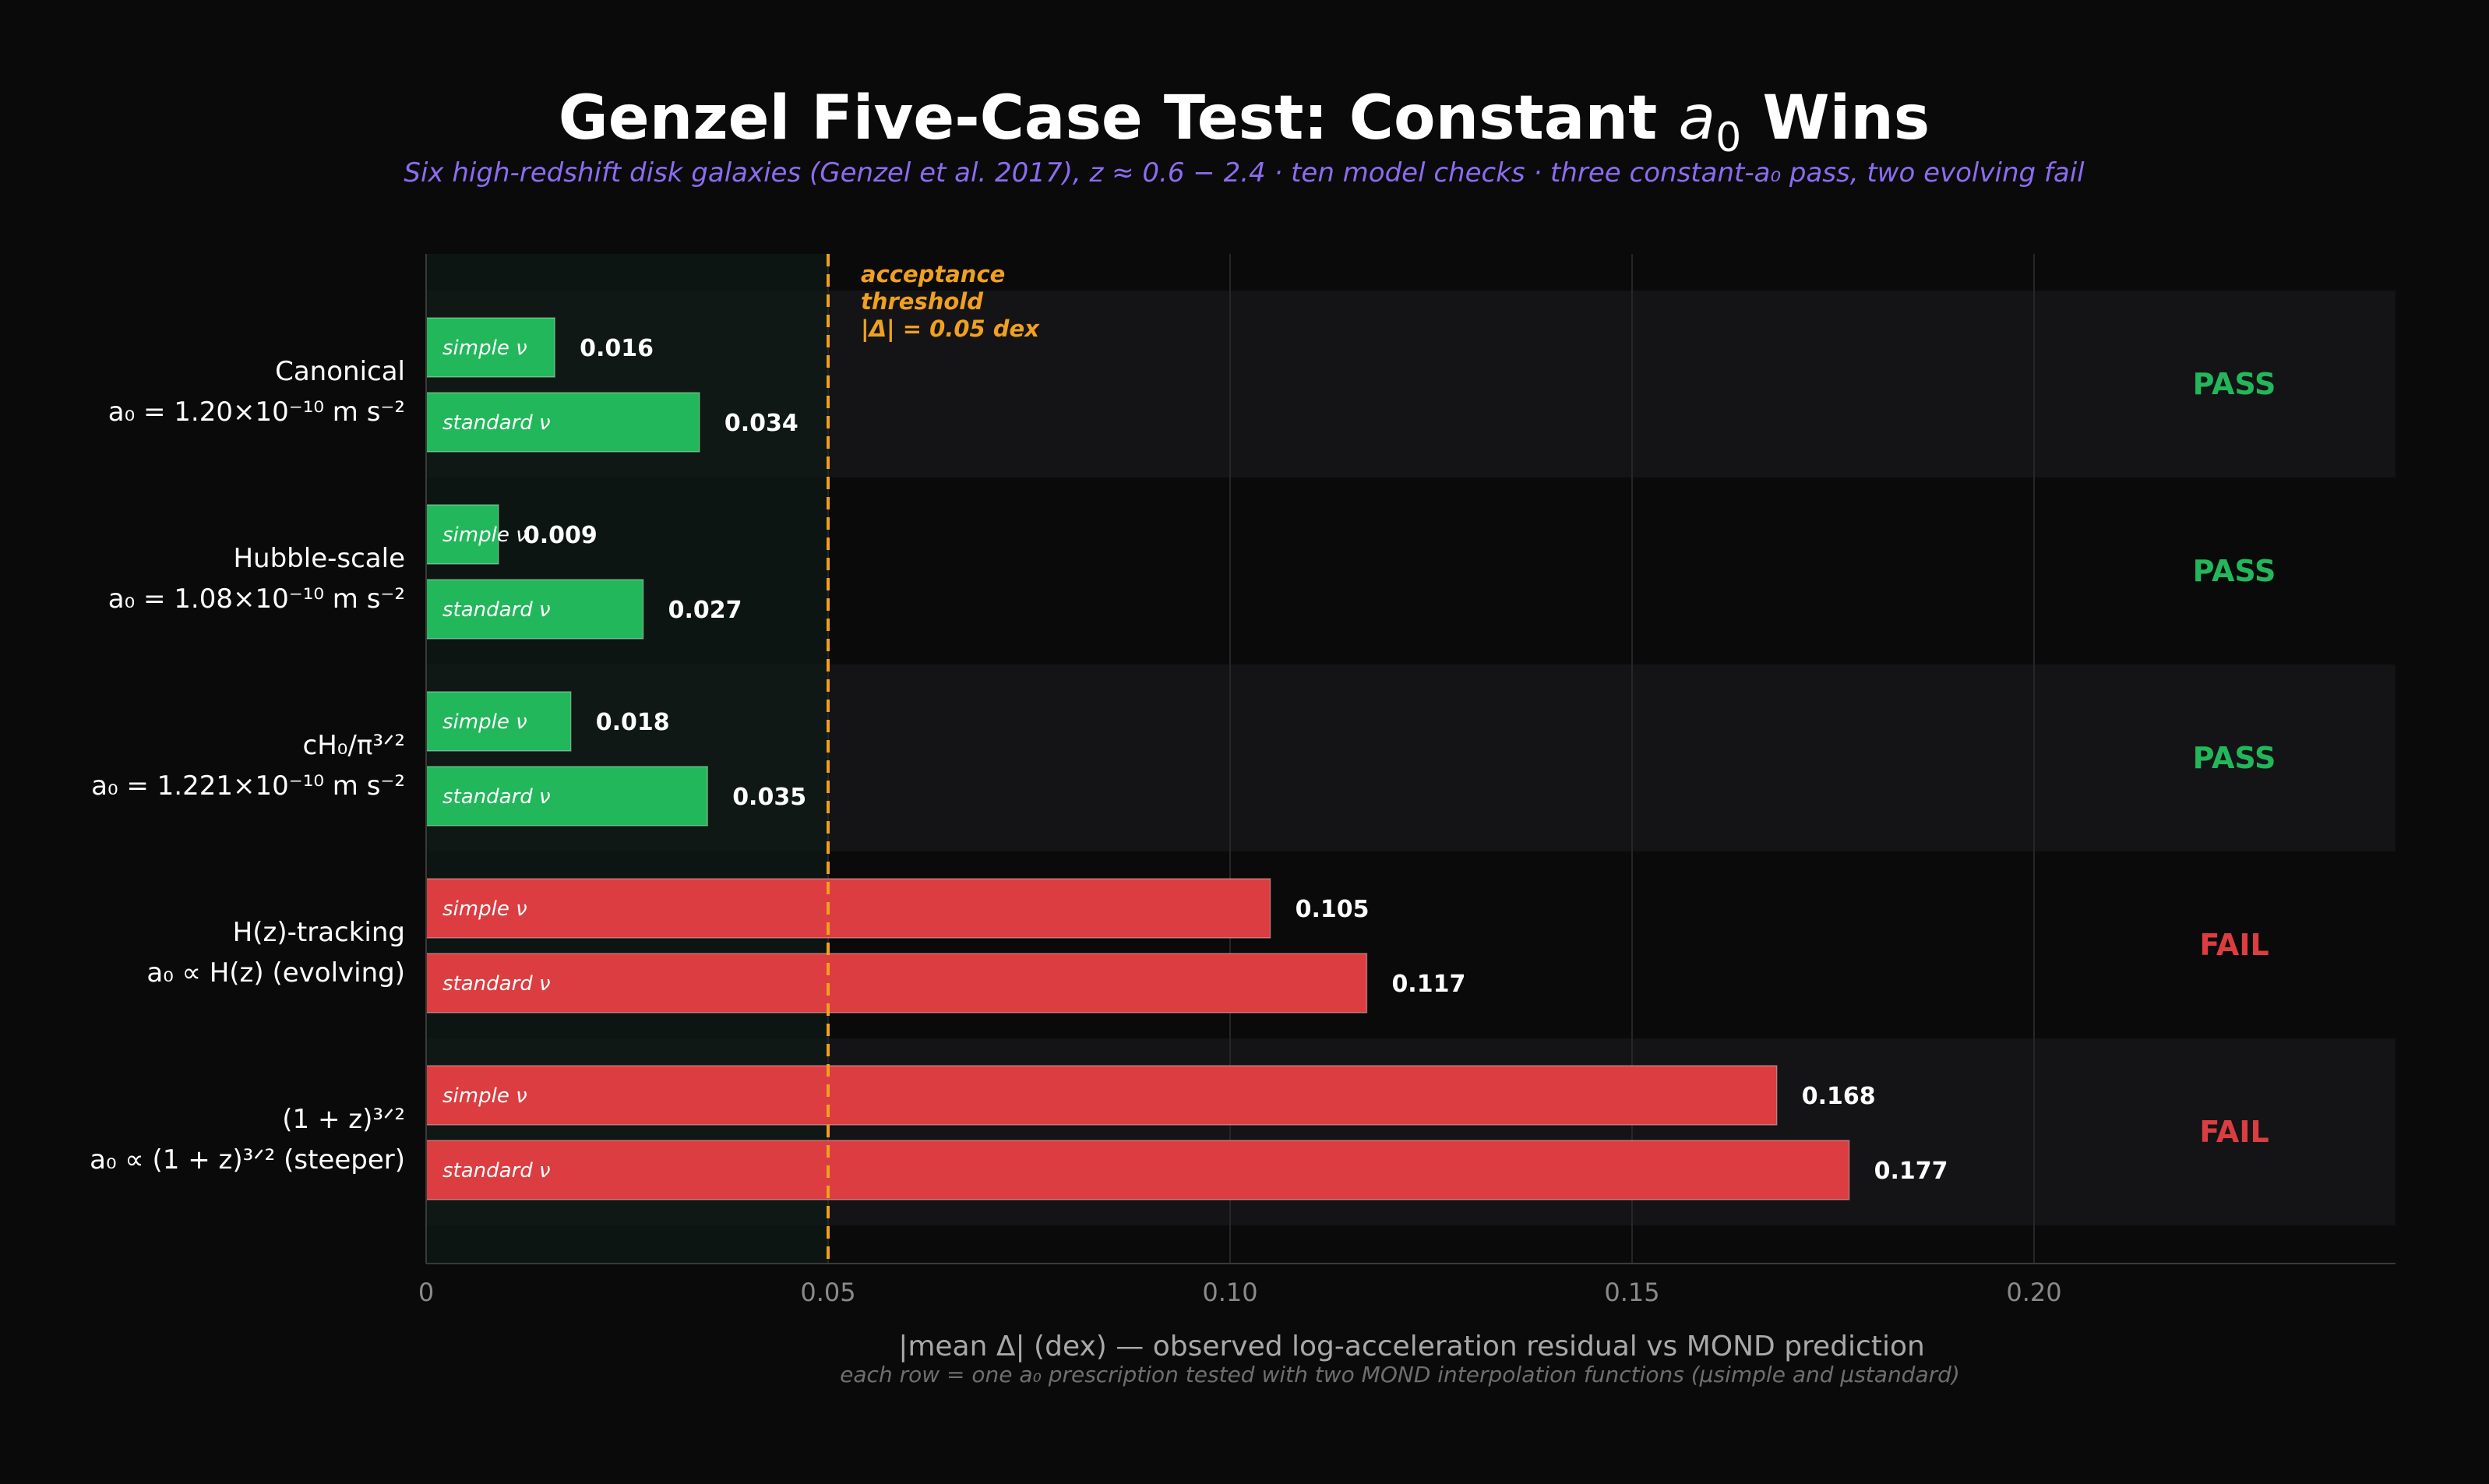  Describe the element at coordinates (1119, 118) in the screenshot. I see `title-main: Genzel Five-Case Test: Constant` at that location.